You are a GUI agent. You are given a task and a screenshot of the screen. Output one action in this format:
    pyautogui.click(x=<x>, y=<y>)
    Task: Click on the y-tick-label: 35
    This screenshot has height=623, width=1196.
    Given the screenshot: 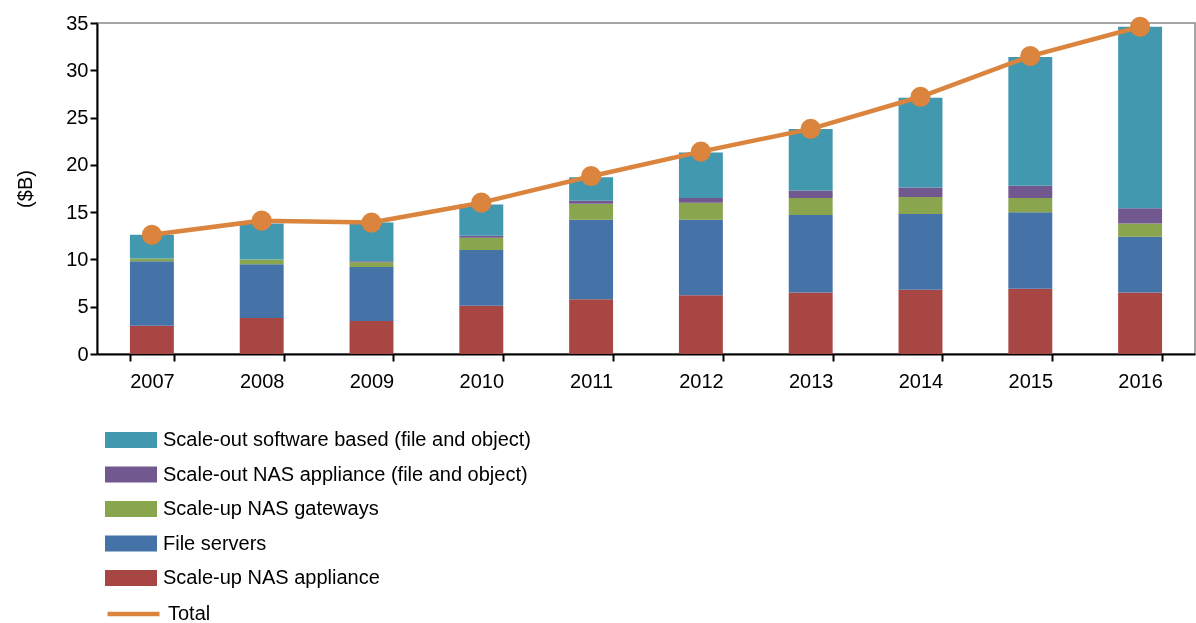 What is the action you would take?
    pyautogui.click(x=77, y=22)
    